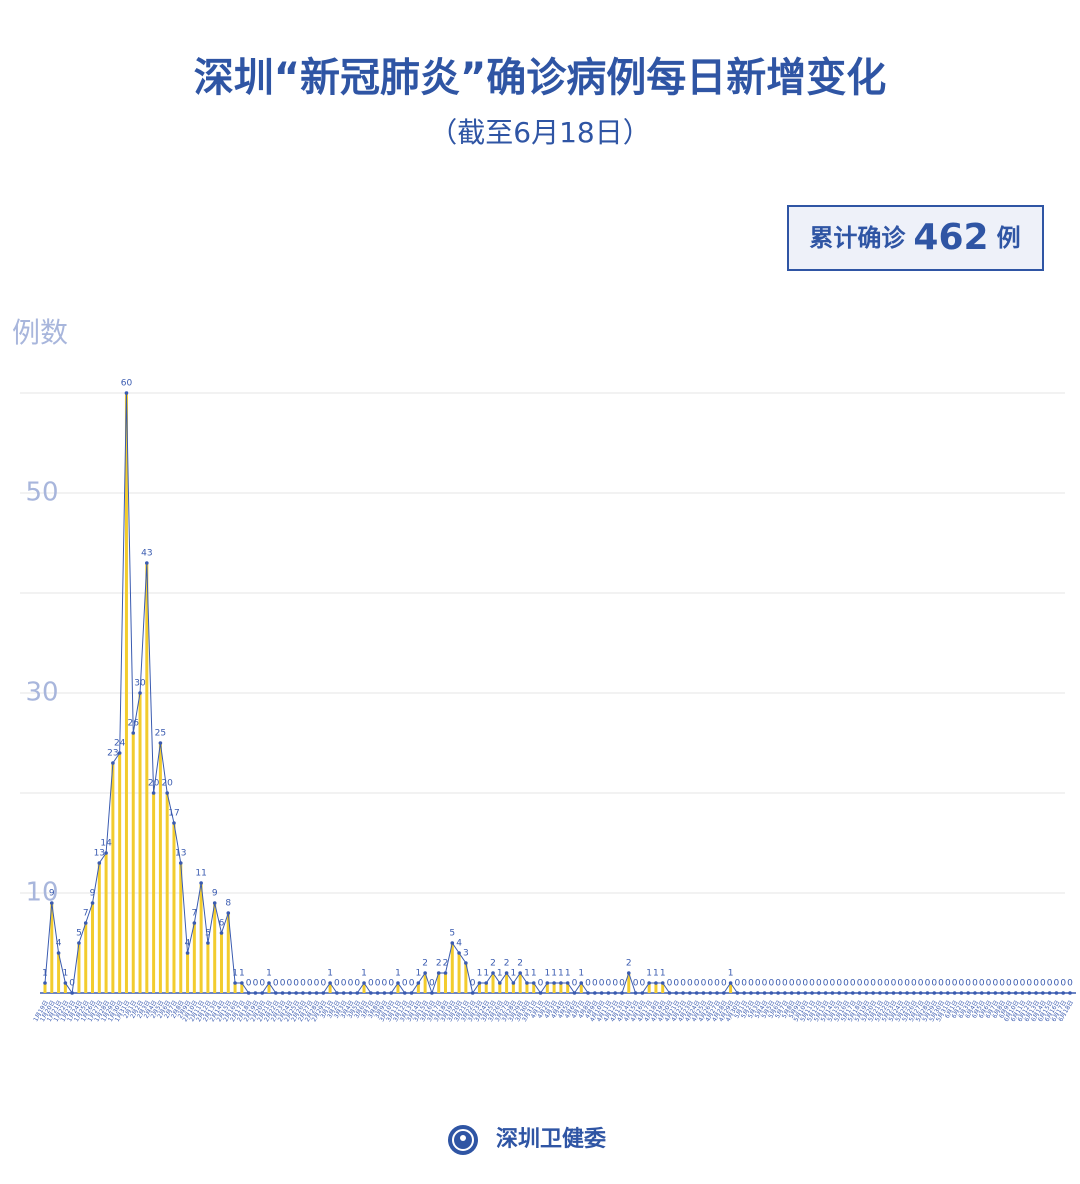  Describe the element at coordinates (629, 964) in the screenshot. I see `value-label: 2` at that location.